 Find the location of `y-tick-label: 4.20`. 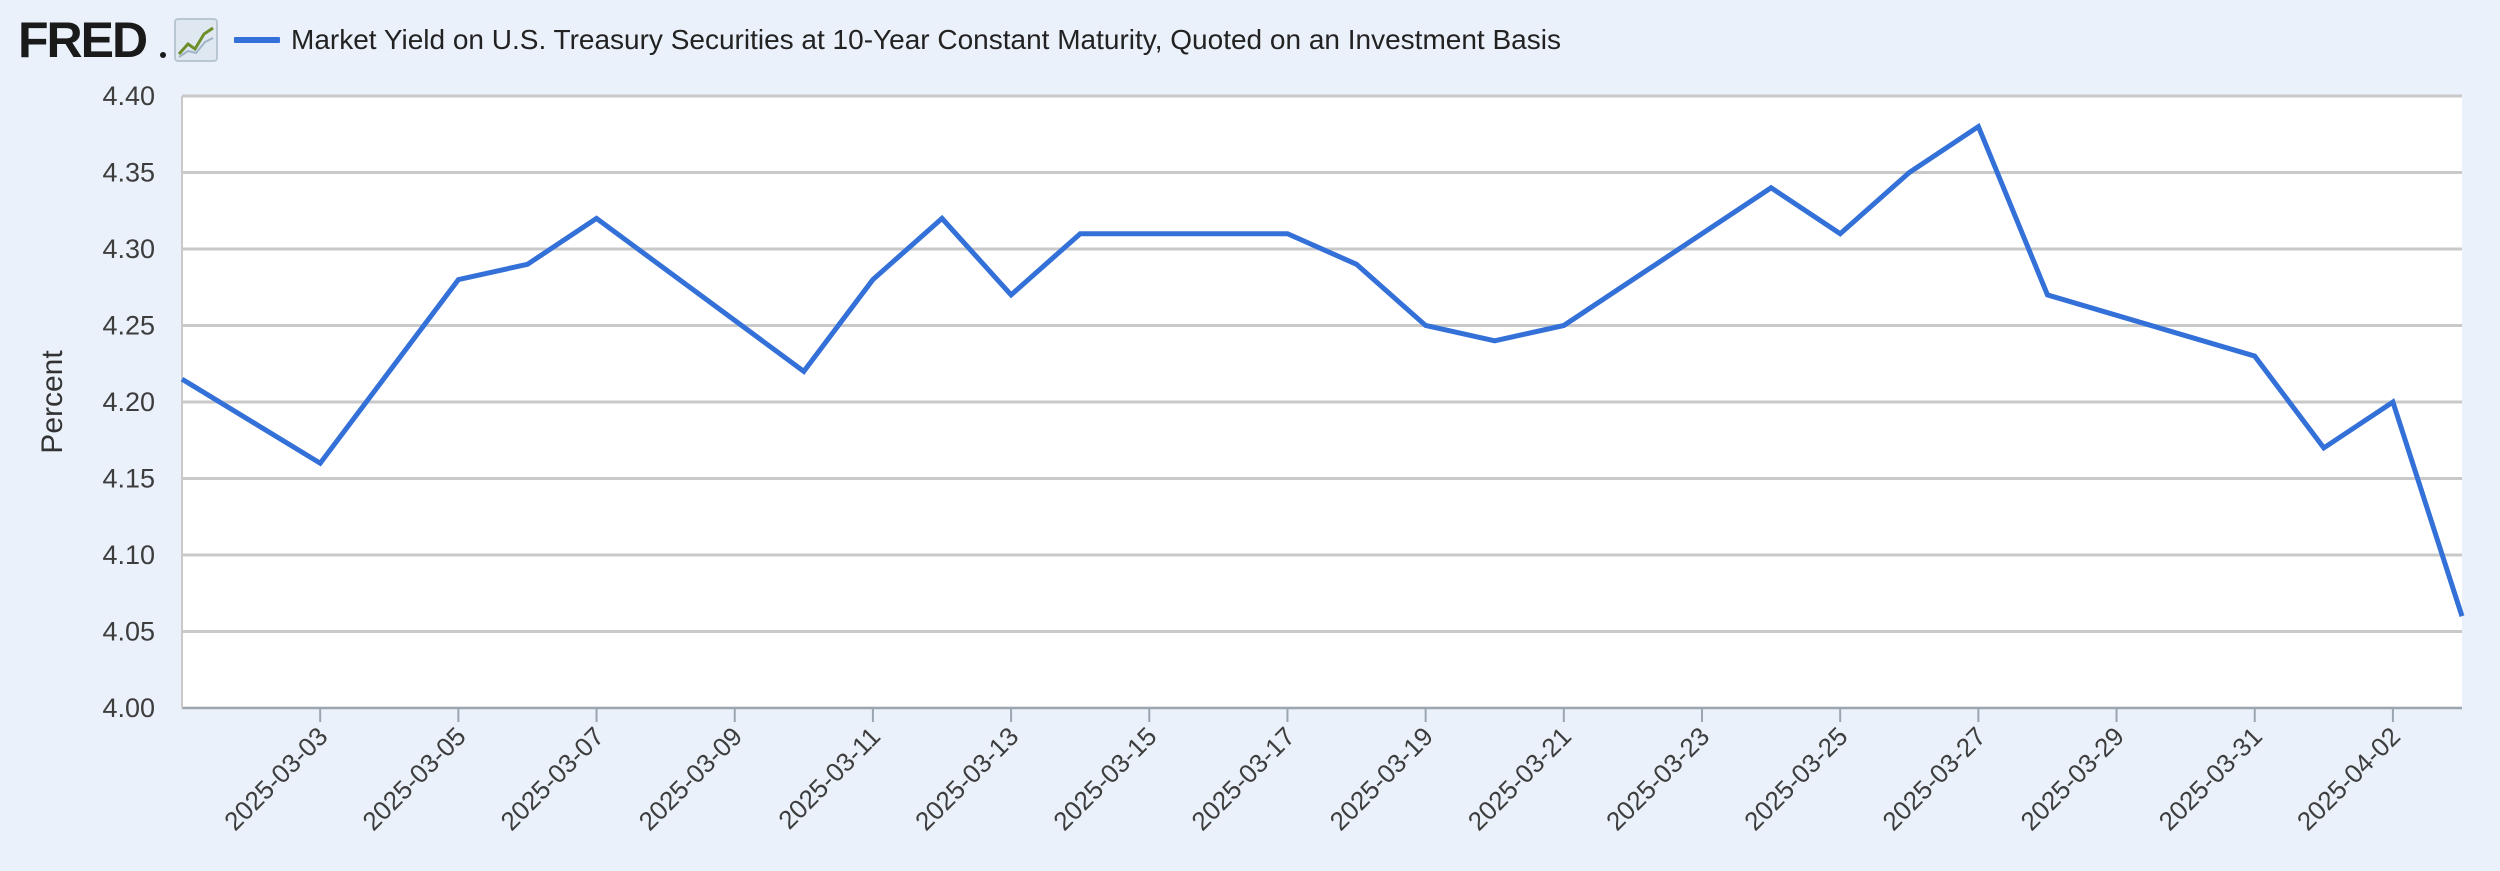

y-tick-label: 4.20 is located at coordinates (128, 402).